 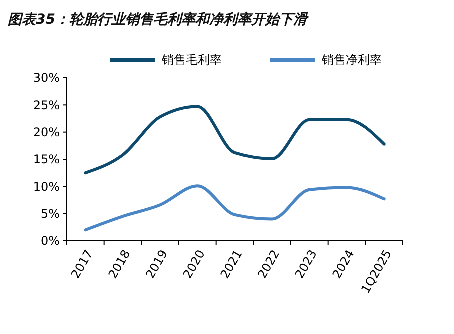 I want to click on y-tick-label: 15%, so click(x=46, y=159).